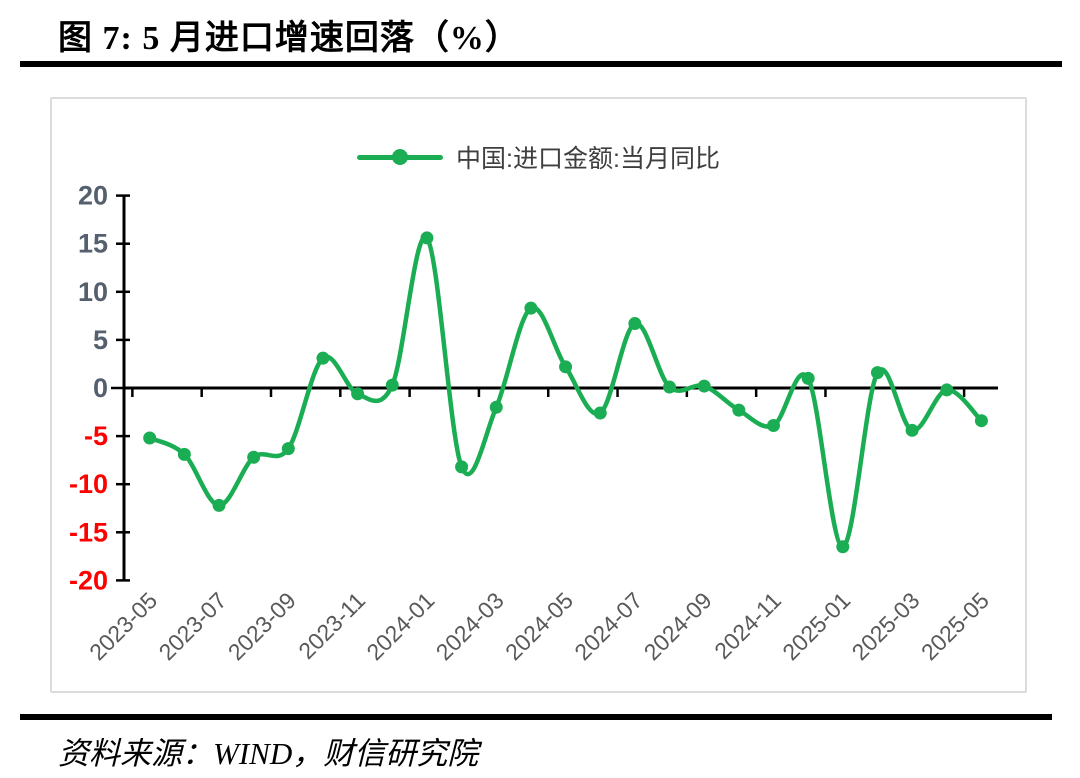 The height and width of the screenshot is (778, 1080). What do you see at coordinates (93, 292) in the screenshot?
I see `svg-text: 10` at bounding box center [93, 292].